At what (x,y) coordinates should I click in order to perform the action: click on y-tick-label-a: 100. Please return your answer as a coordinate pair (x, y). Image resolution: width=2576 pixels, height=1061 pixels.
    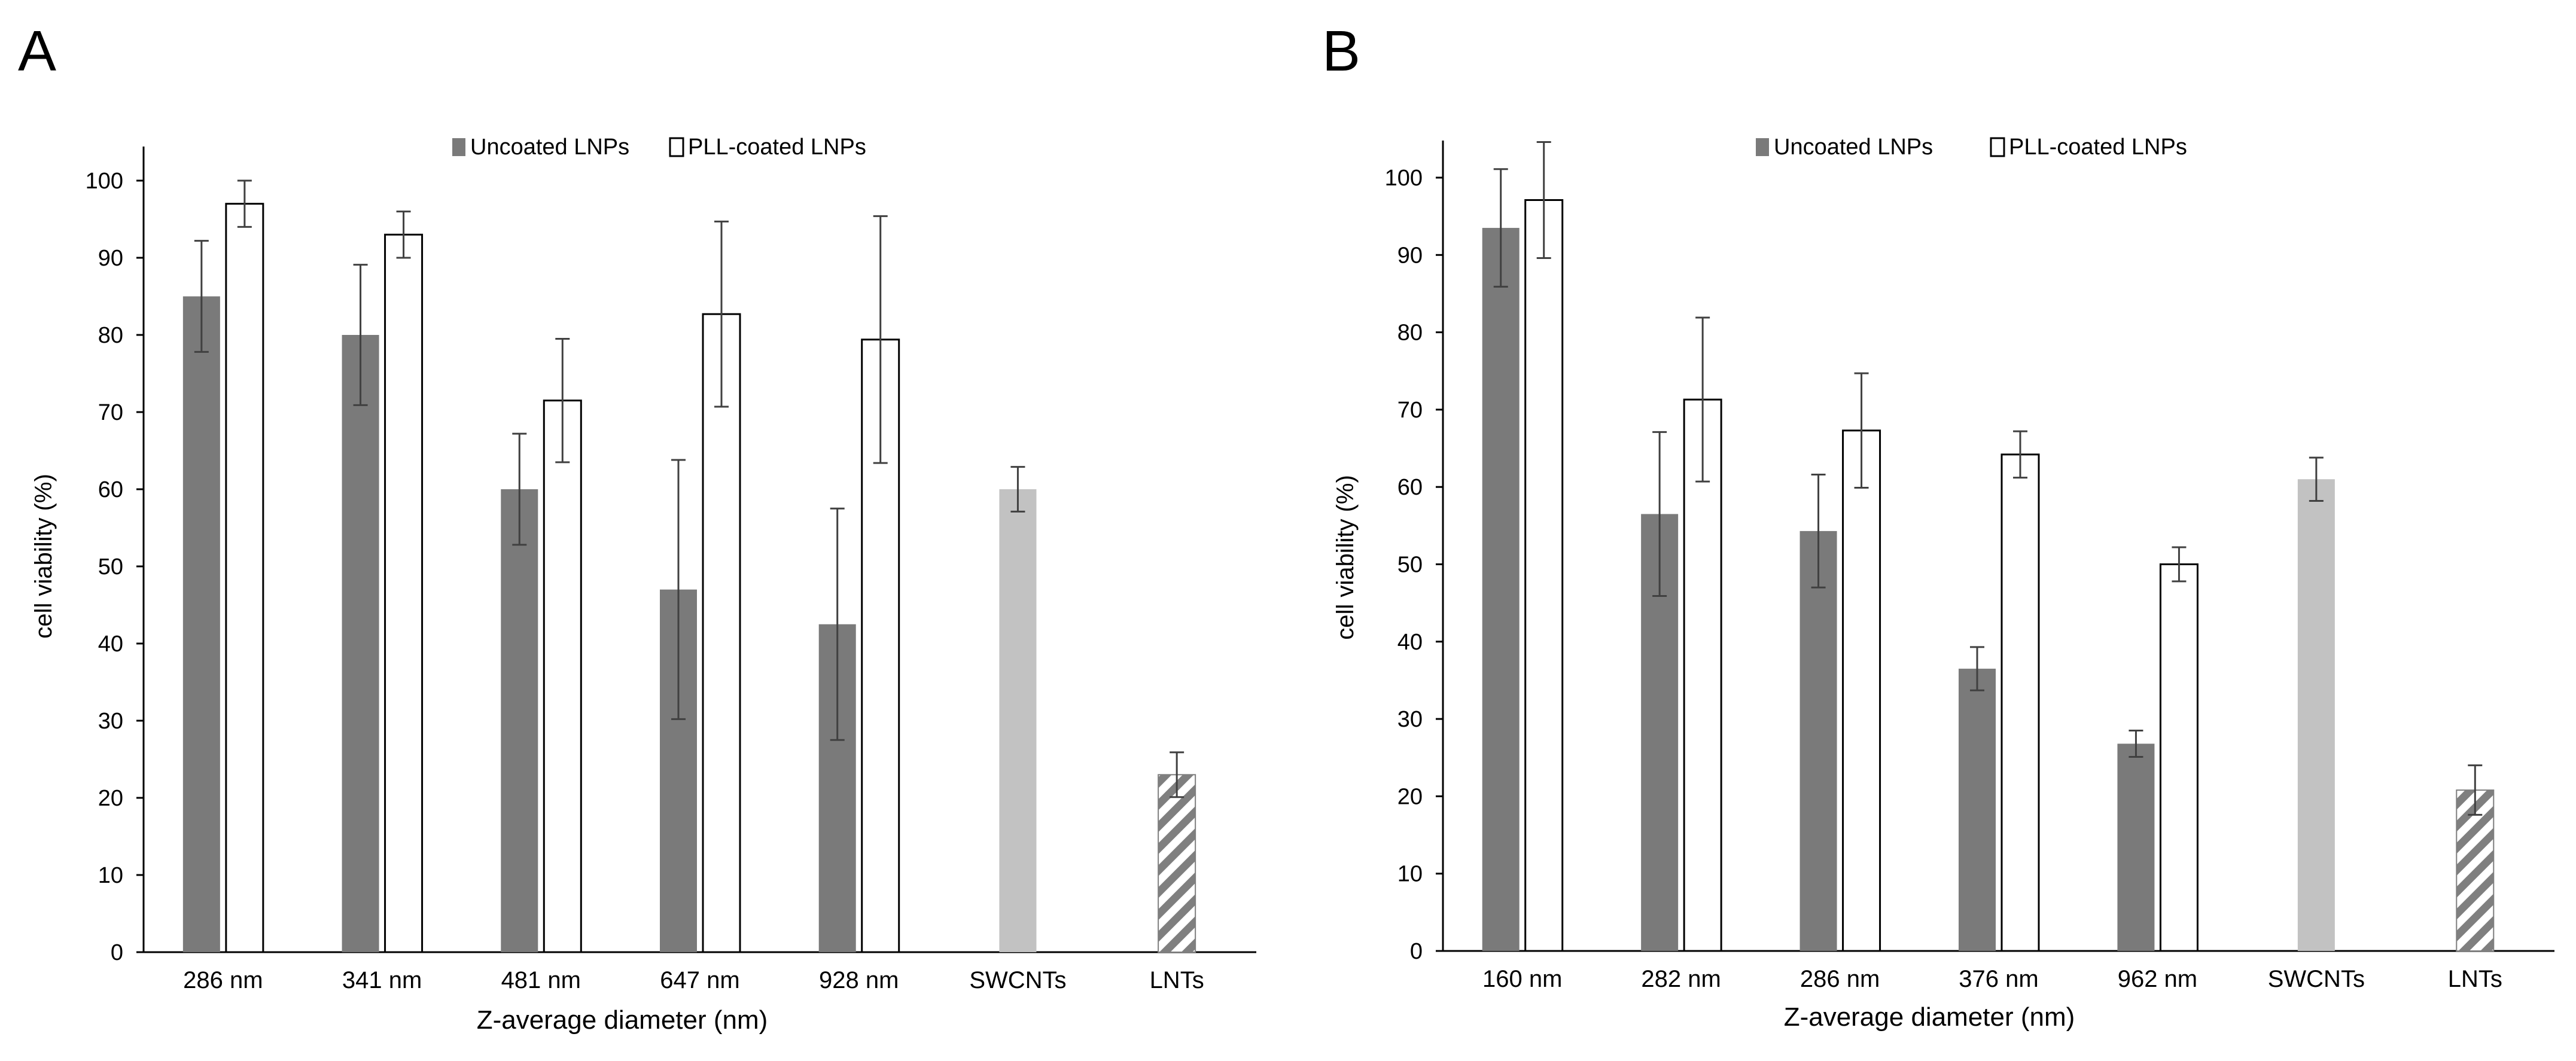
    Looking at the image, I should click on (104, 182).